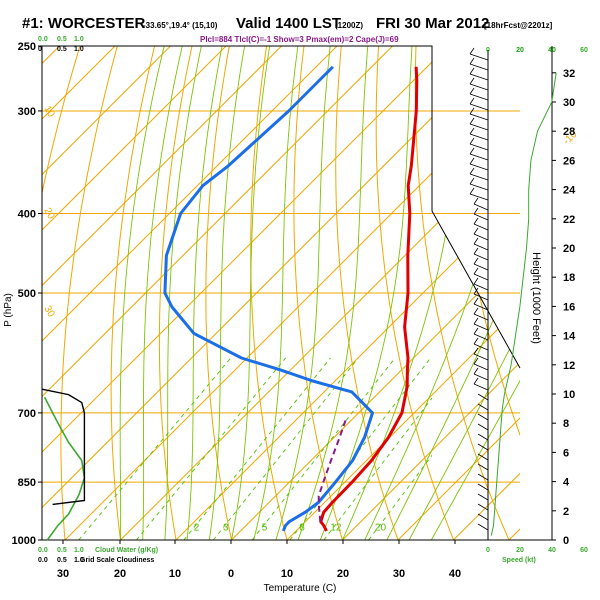 The width and height of the screenshot is (600, 600). I want to click on cloud-top-tick-b: 0, so click(40, 49).